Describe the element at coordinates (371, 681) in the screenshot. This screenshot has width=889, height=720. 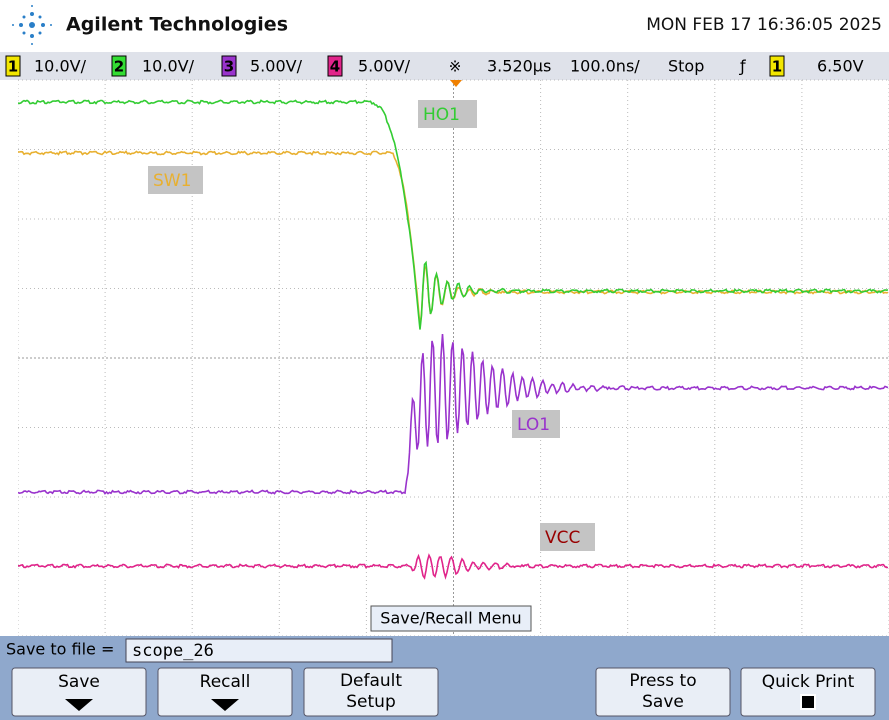
I see `softkey-label: Default` at that location.